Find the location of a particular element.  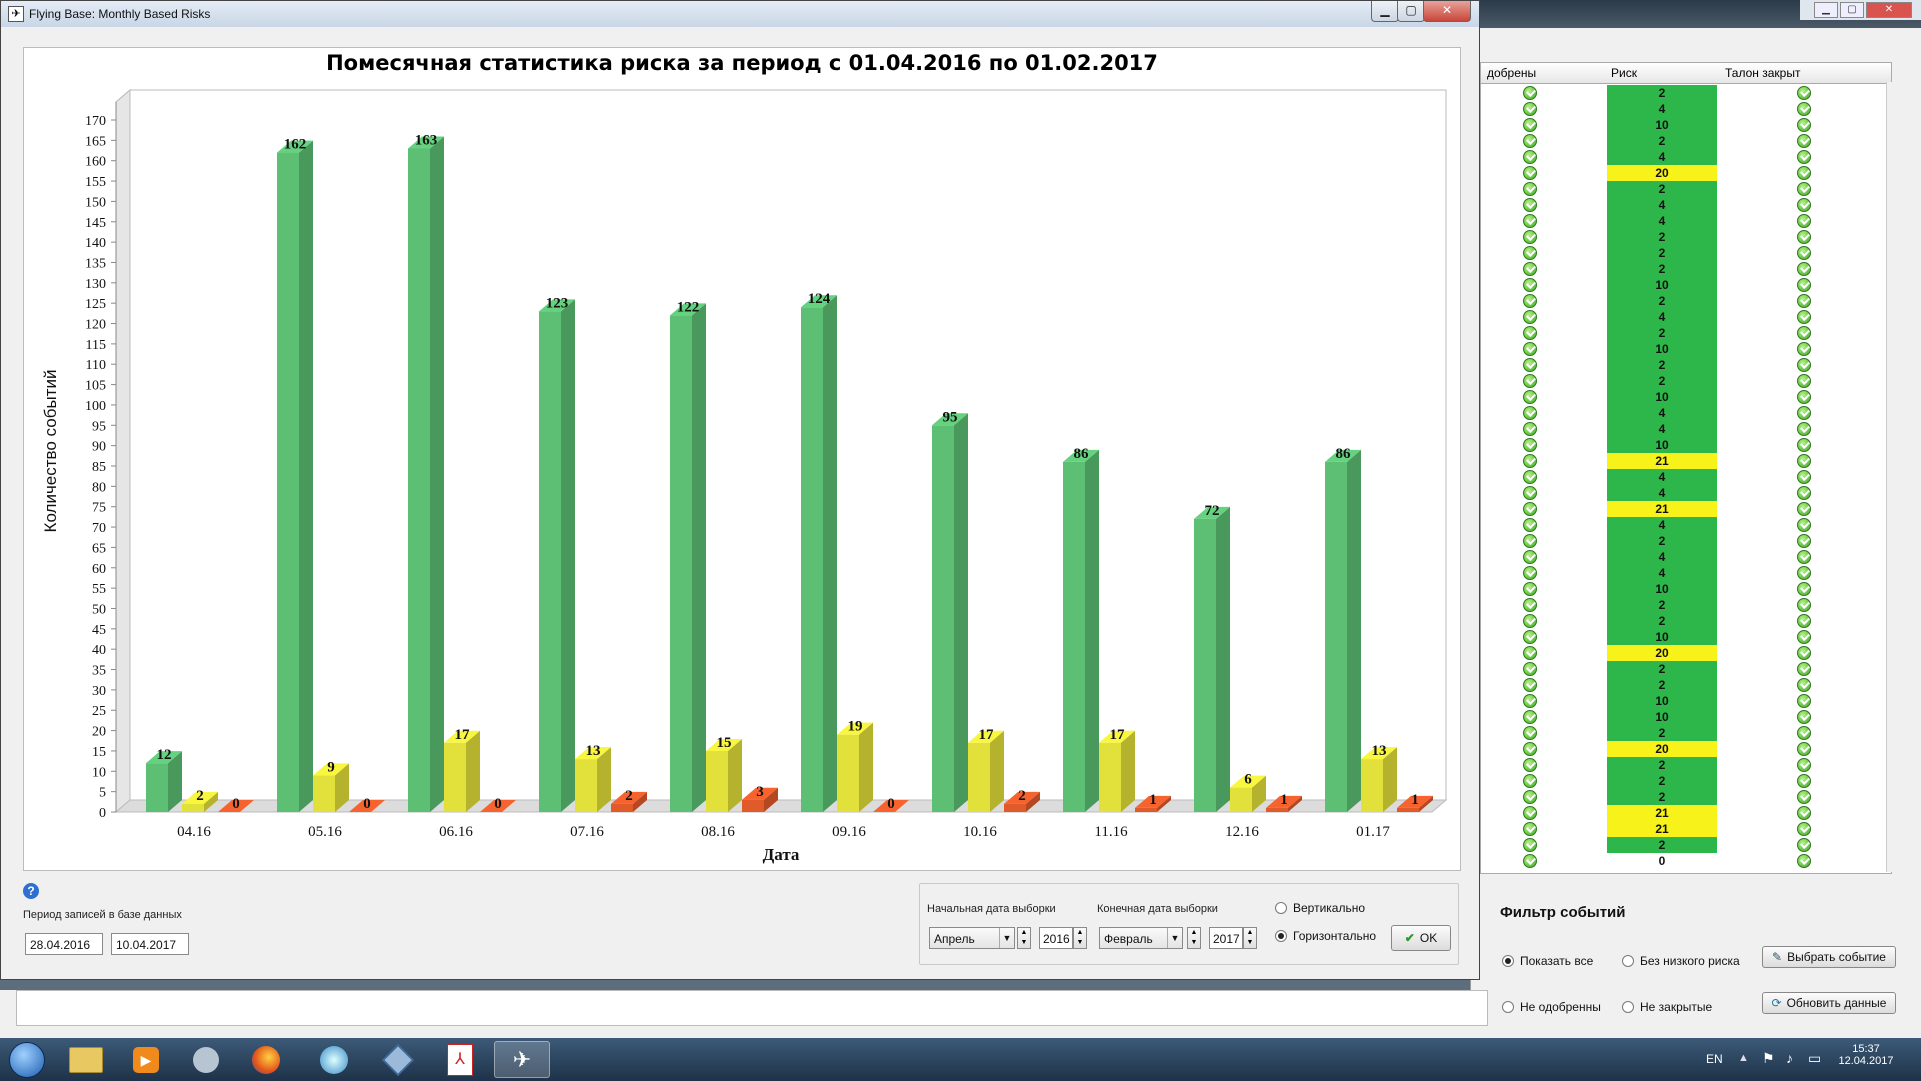

taskbar-media-player: ▶ is located at coordinates (146, 1059).